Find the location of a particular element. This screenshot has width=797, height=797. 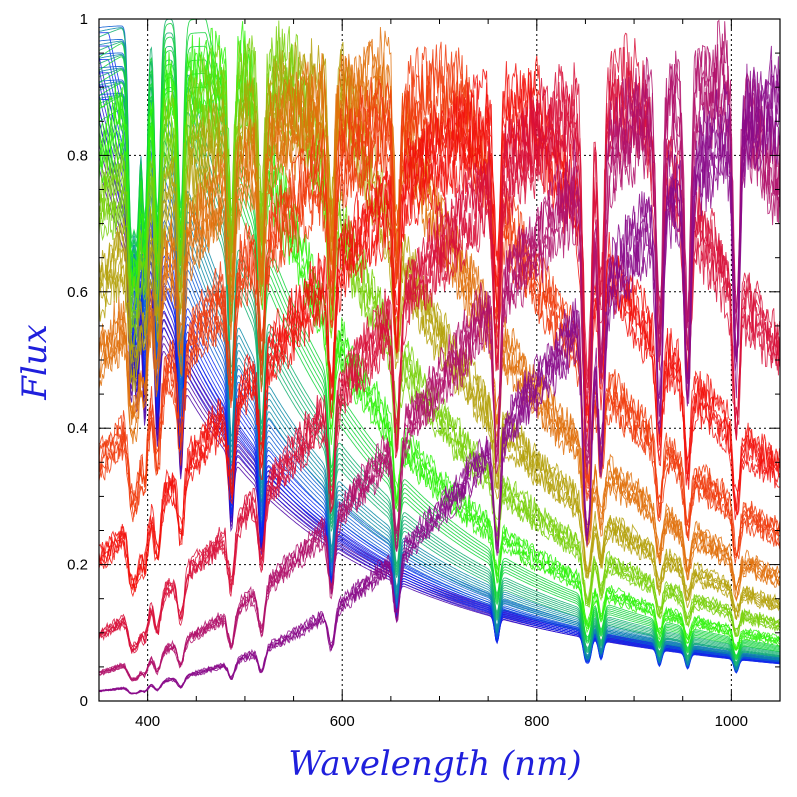

x-tick-label: 400 is located at coordinates (147, 721).